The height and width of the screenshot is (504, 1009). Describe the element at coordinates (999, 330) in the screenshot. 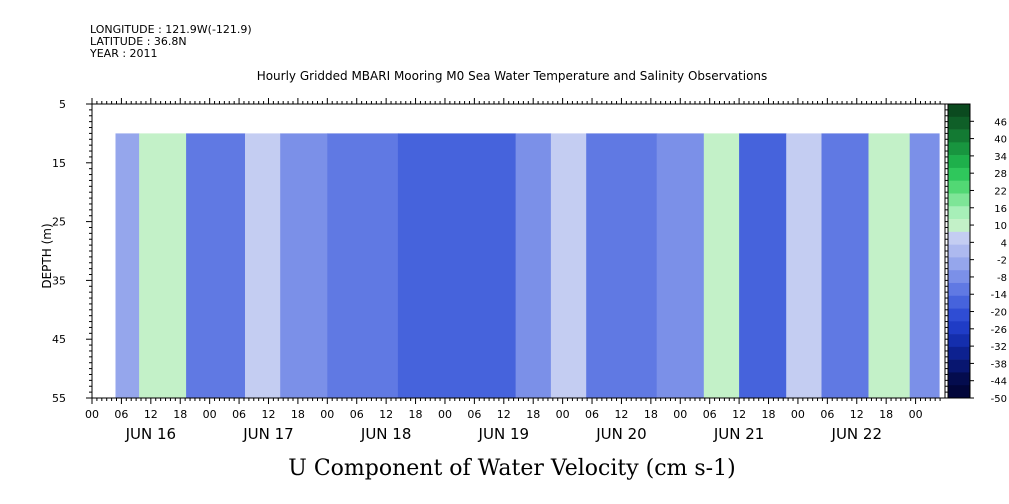

I see `colorbar-label: -26` at that location.